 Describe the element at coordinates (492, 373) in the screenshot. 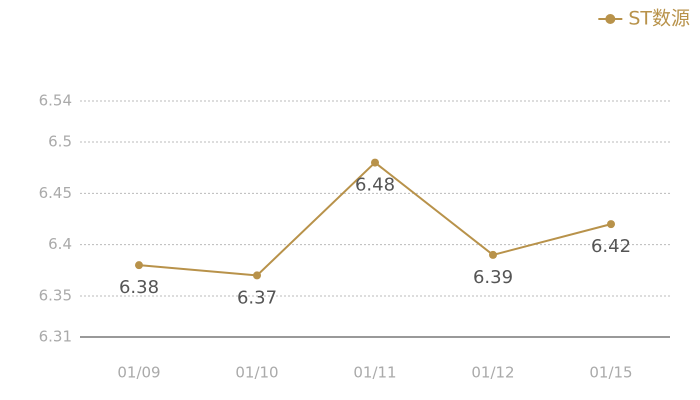

I see `x-tick-label: 01/12` at that location.